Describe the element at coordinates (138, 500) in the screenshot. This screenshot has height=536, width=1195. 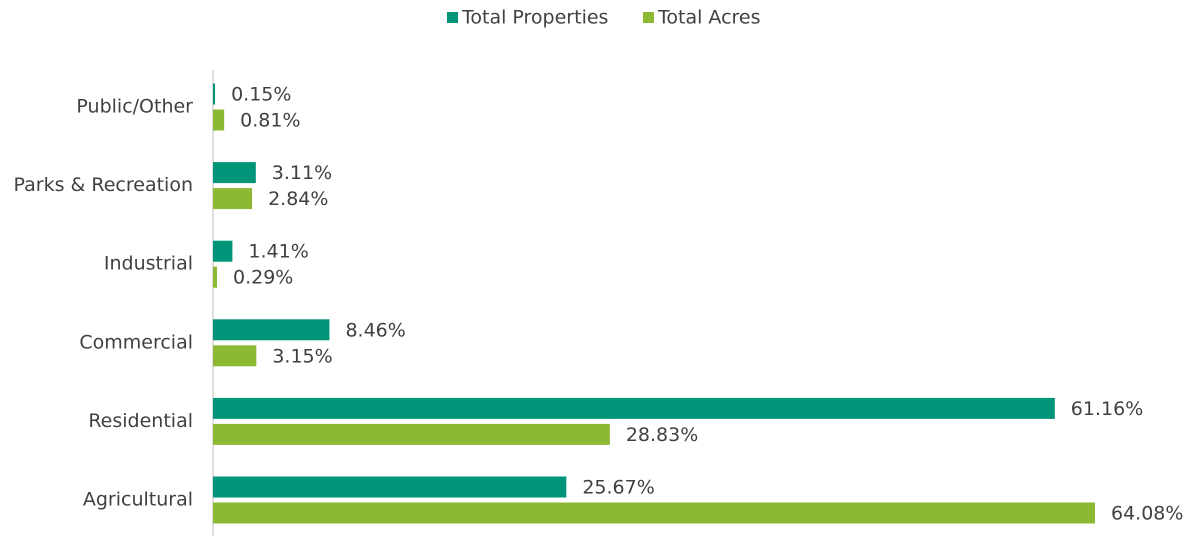
I see `y-tick-label: Agricultural` at that location.